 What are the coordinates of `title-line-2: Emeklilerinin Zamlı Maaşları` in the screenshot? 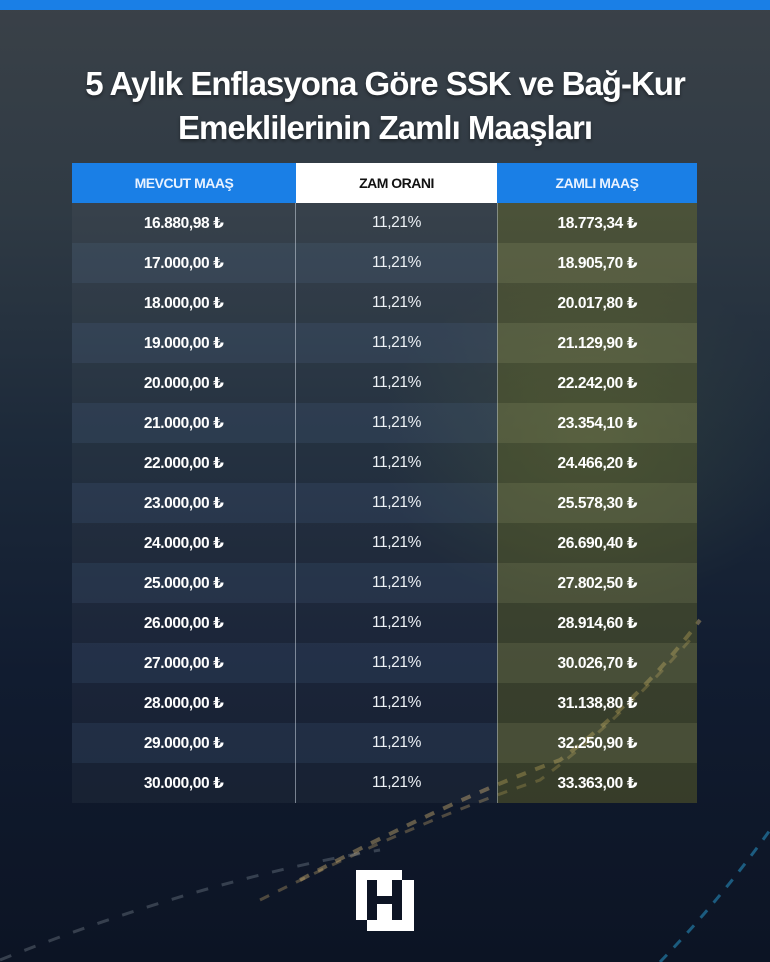 It's located at (385, 127).